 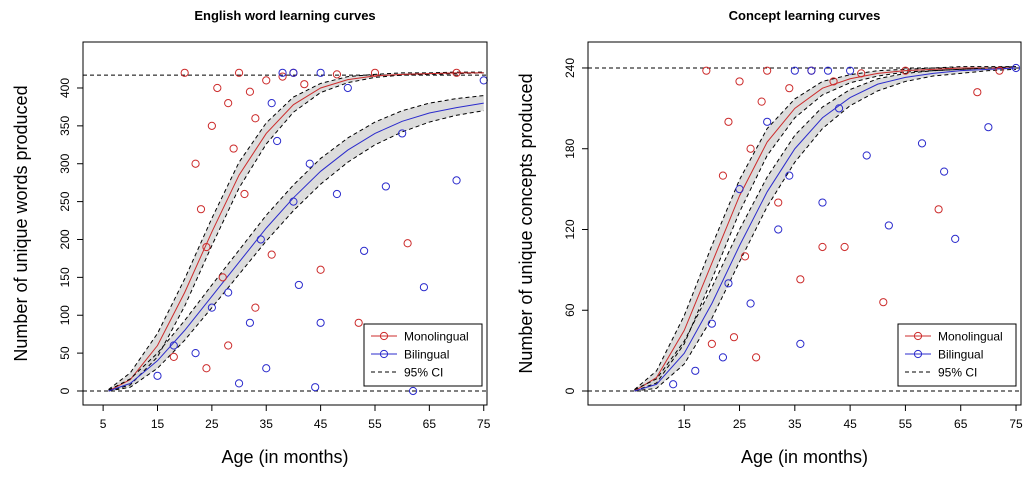 What do you see at coordinates (212, 424) in the screenshot?
I see `x-tick-label: 25` at bounding box center [212, 424].